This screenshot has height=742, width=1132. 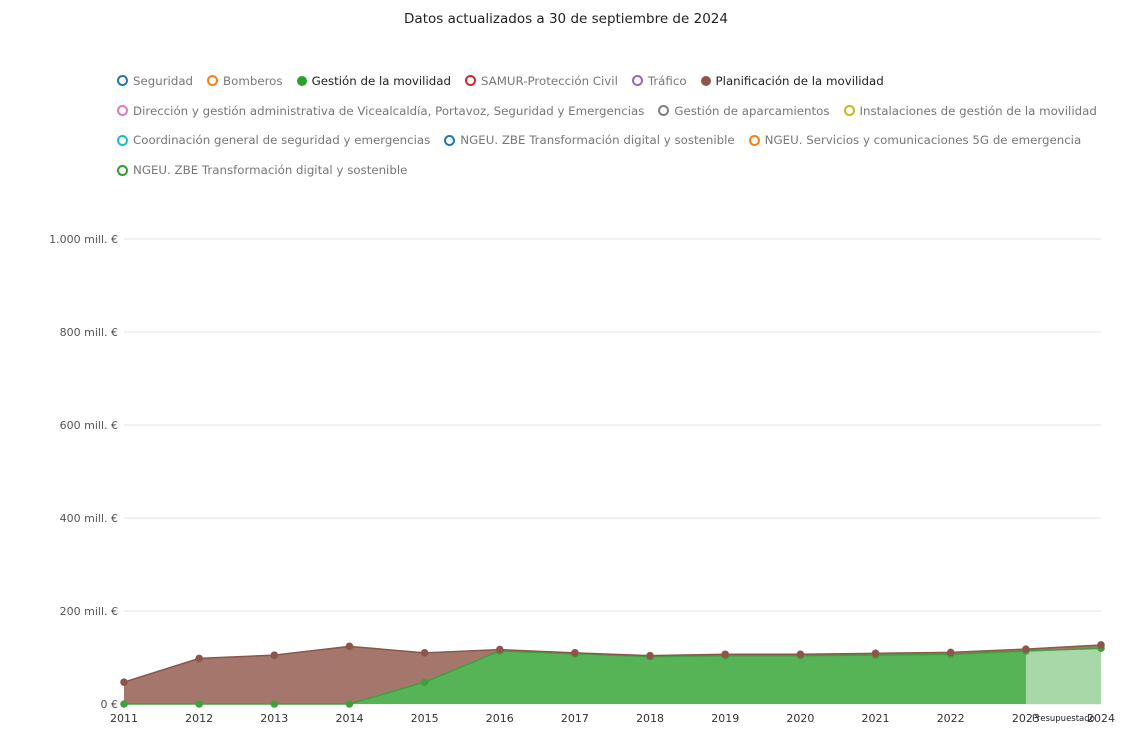 What do you see at coordinates (89, 611) in the screenshot?
I see `y-tick-label: 200 mill. €` at bounding box center [89, 611].